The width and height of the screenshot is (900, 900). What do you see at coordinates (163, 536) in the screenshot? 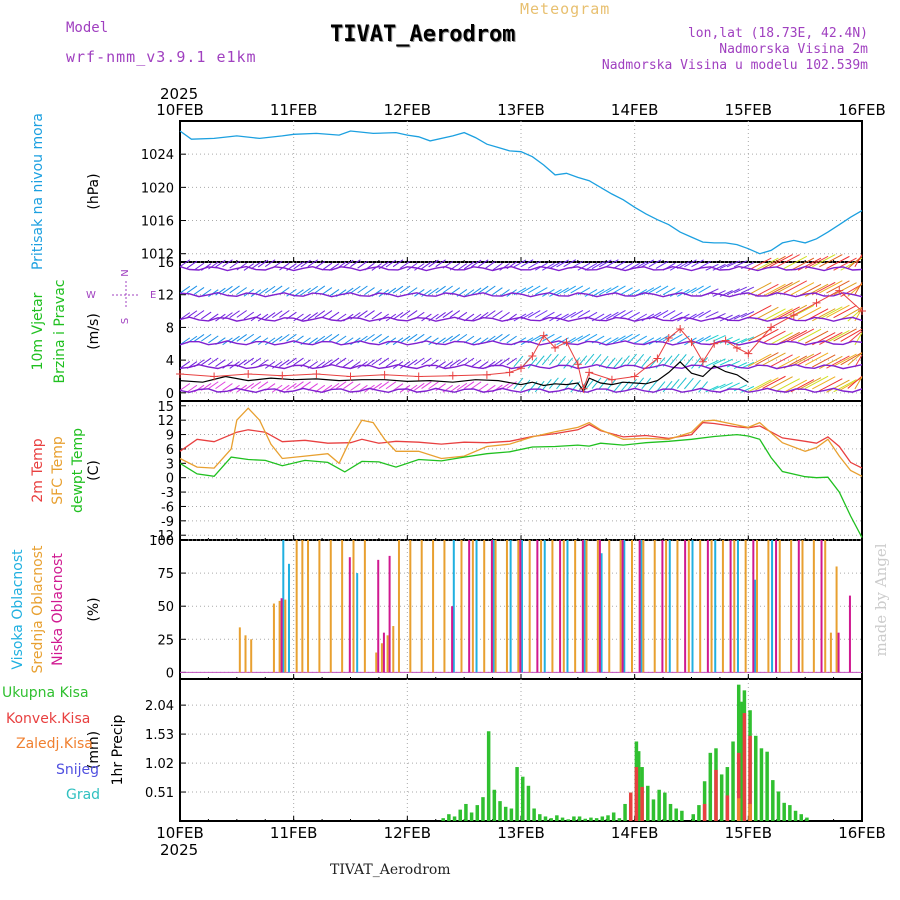
I see `y-tick-label: -12` at bounding box center [163, 536].